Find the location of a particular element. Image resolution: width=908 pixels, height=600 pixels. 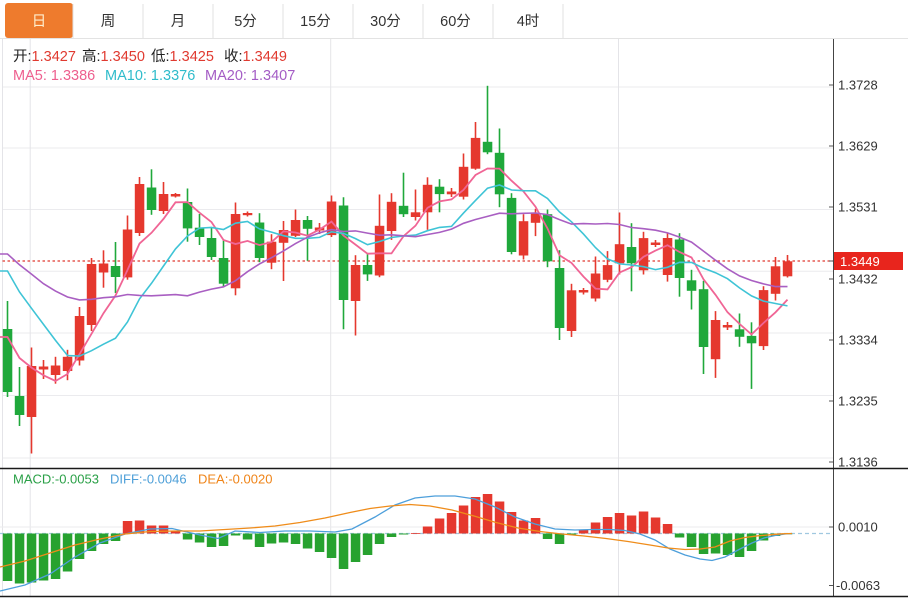

svg-text: 日 is located at coordinates (39, 22).